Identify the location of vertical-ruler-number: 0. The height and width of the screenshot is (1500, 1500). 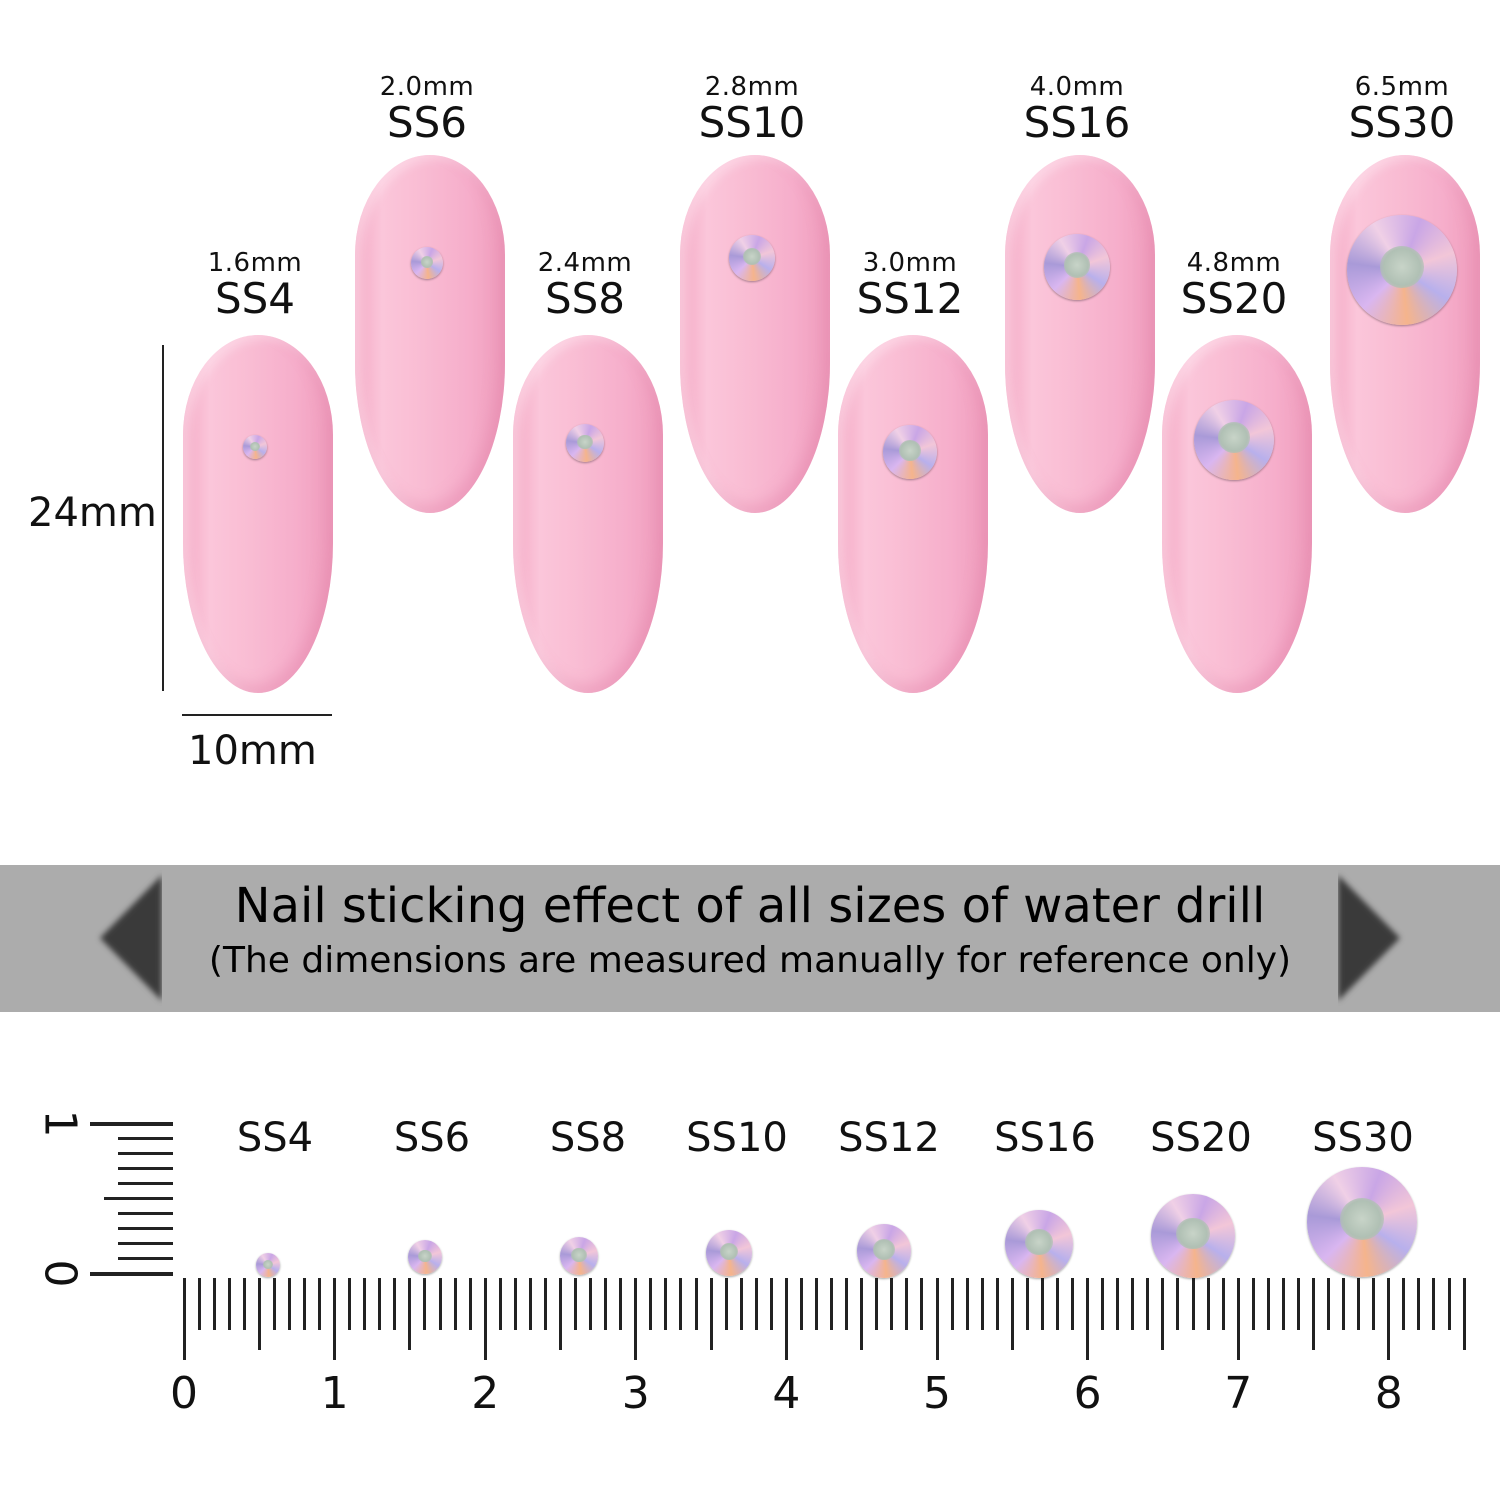
(60, 1273).